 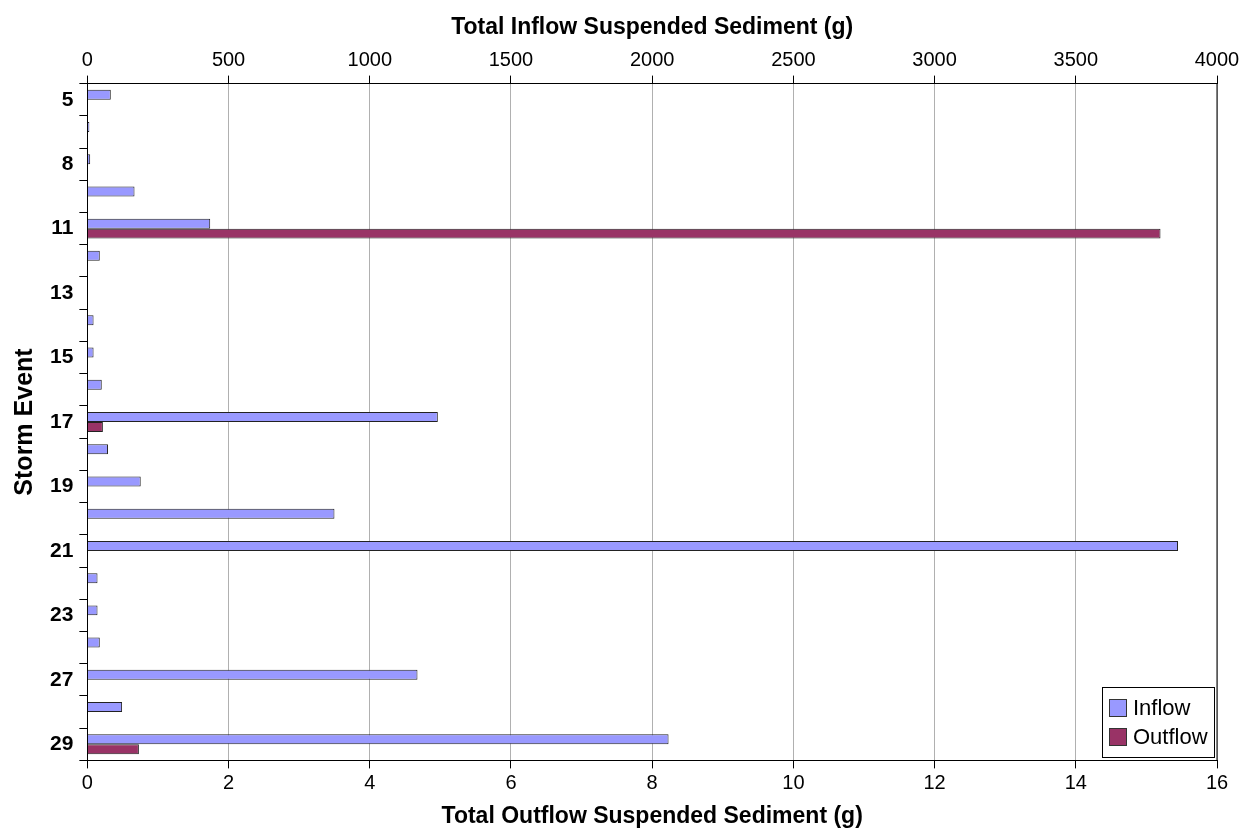 I want to click on y-tick-label: 8, so click(x=67, y=162).